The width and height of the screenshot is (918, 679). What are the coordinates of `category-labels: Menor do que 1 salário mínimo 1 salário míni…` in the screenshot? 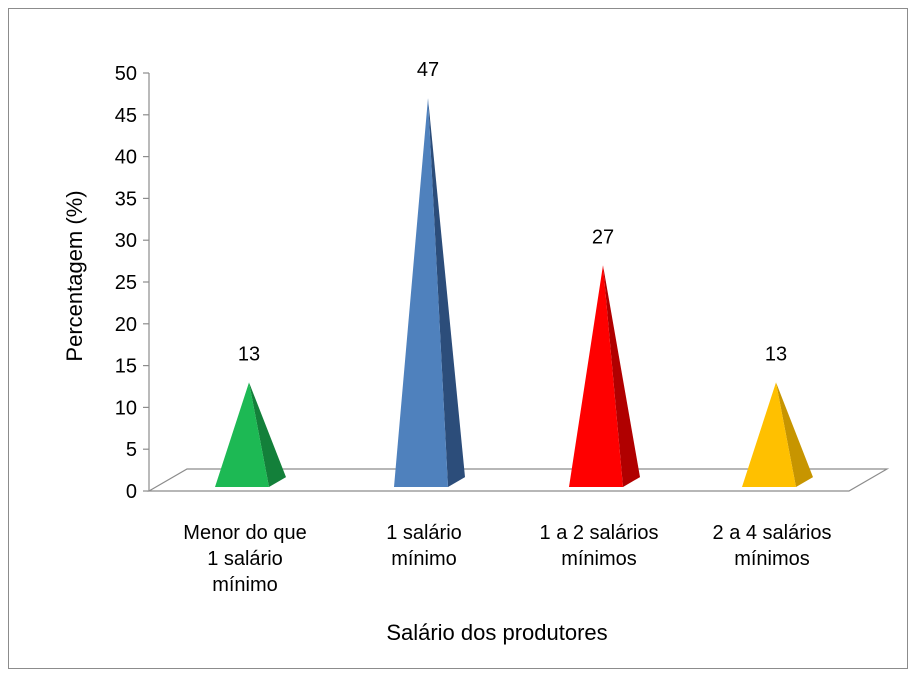 It's located at (507, 559).